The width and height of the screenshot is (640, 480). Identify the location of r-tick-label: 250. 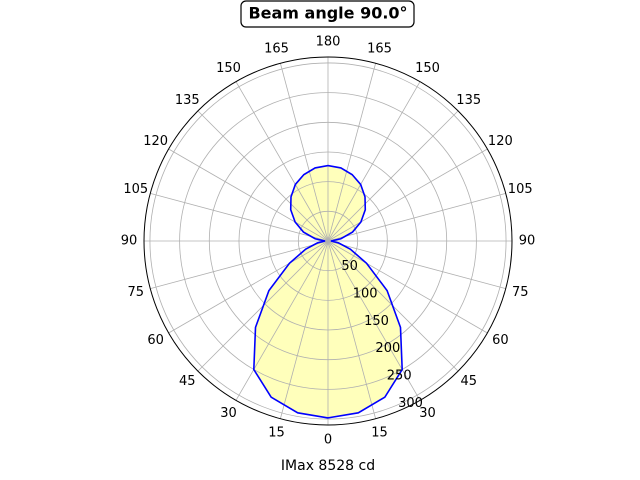
(399, 376).